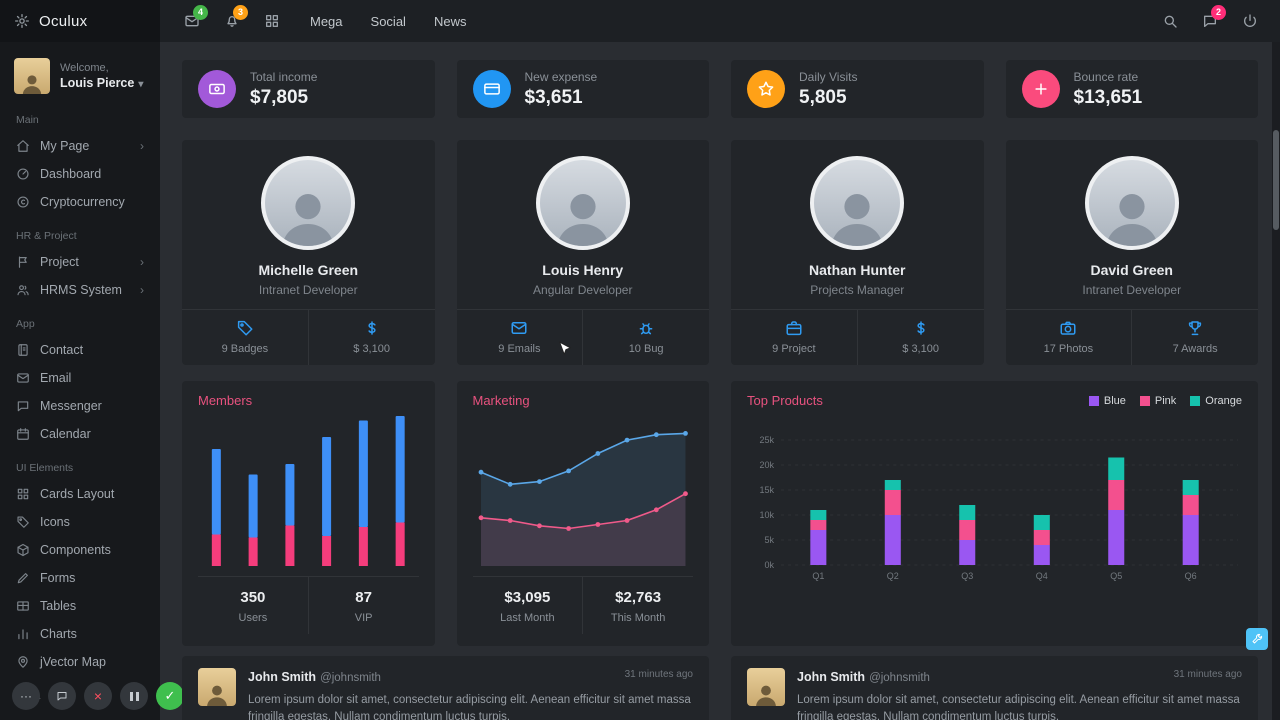  I want to click on stat-label: Daily Visits, so click(828, 76).